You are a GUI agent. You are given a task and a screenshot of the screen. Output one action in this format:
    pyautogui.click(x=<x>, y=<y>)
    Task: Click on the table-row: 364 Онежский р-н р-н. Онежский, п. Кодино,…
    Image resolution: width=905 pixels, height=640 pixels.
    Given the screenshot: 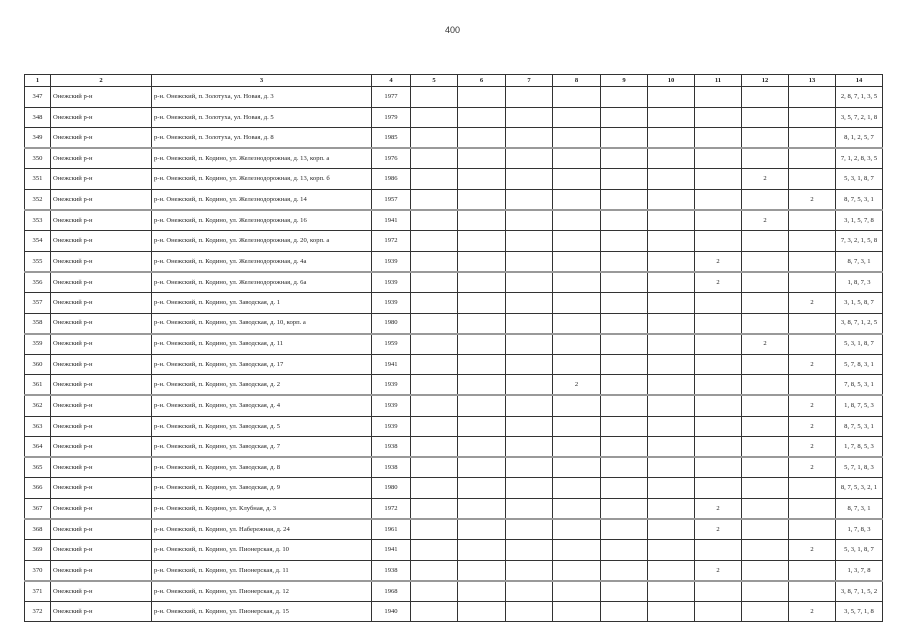 What is the action you would take?
    pyautogui.click(x=453, y=447)
    